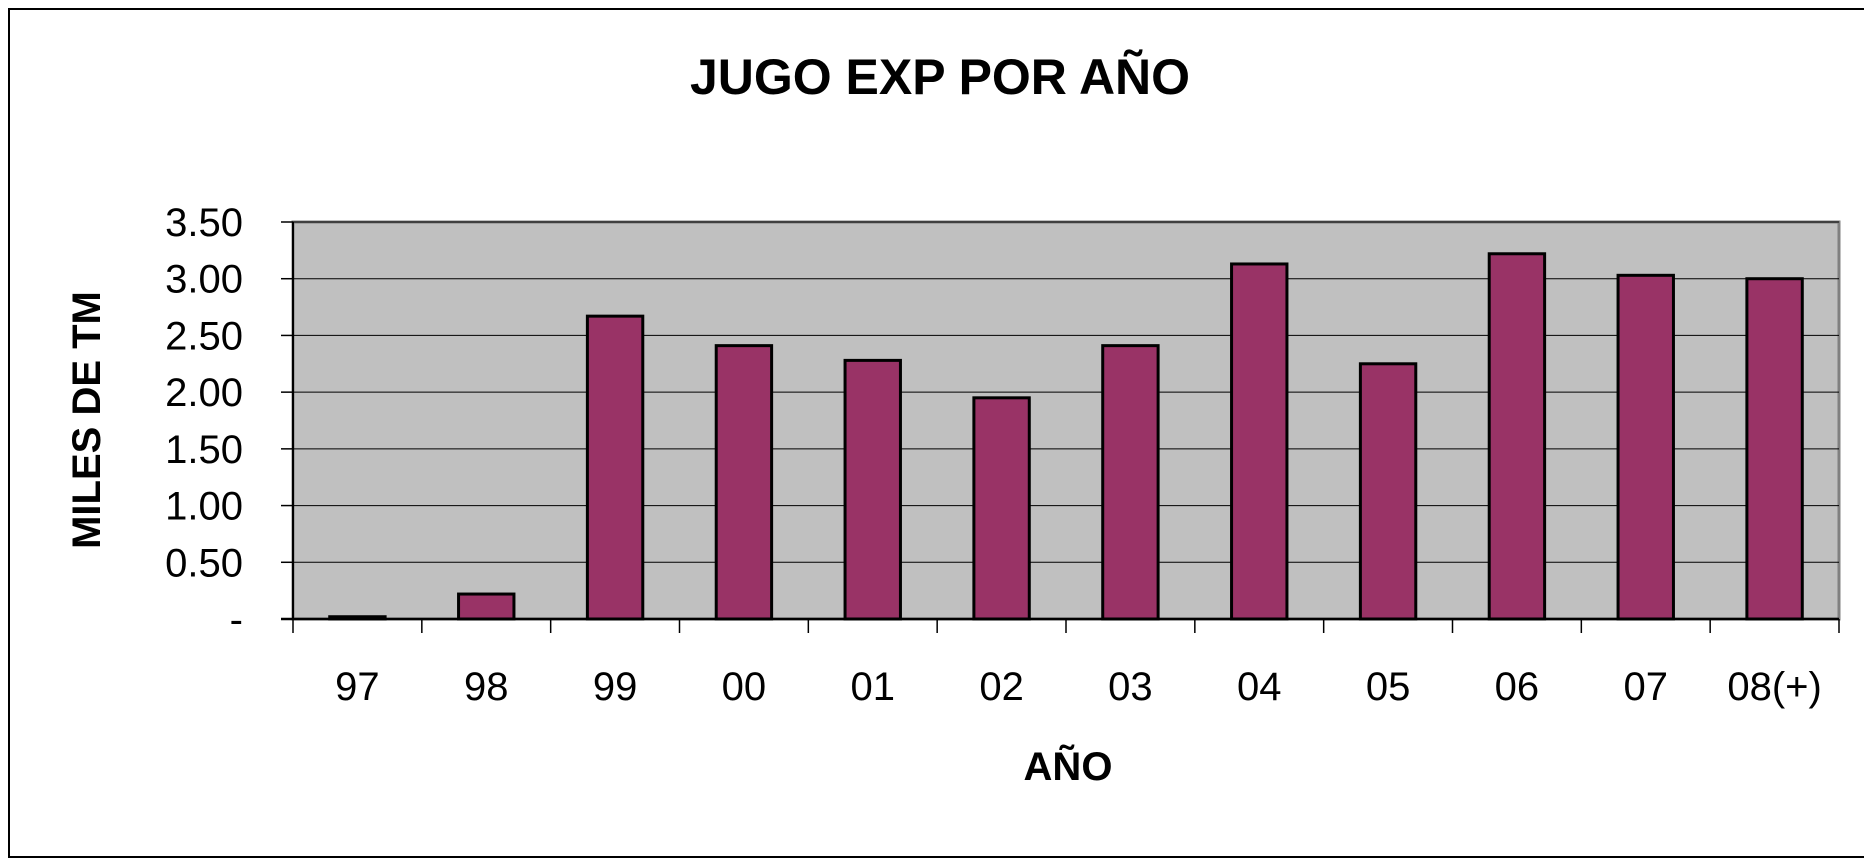 This screenshot has width=1864, height=858. What do you see at coordinates (1078, 687) in the screenshot?
I see `x-tick-labels: 97 98 99 00 01 02 03 04 05 06 07 08(+)` at bounding box center [1078, 687].